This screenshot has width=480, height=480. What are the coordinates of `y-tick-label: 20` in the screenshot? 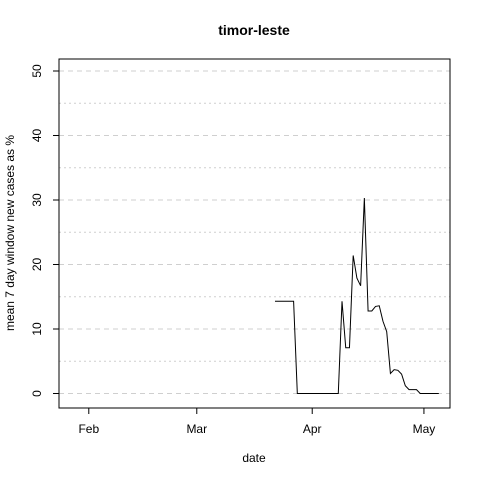 It's located at (37, 265).